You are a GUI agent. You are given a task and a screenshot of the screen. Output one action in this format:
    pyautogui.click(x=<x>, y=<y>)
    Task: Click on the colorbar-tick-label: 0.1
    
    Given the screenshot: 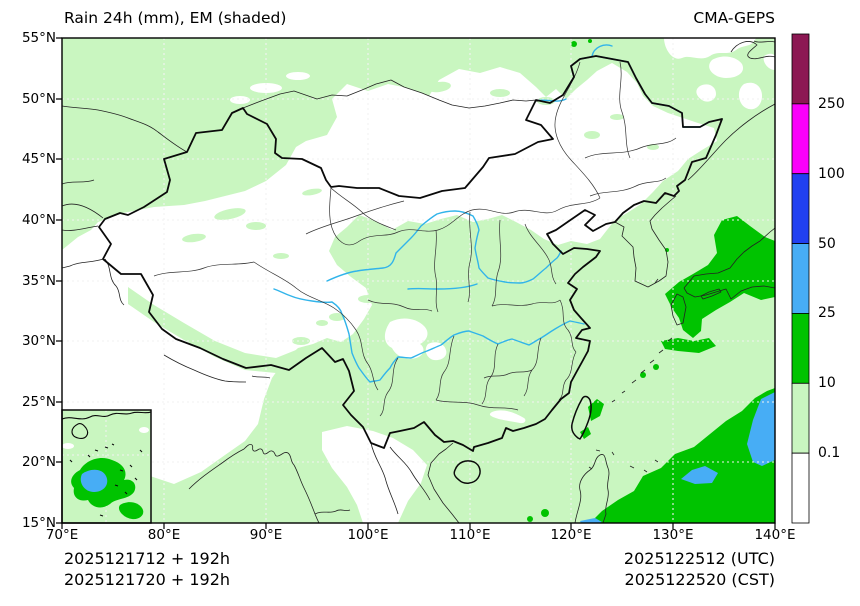 What is the action you would take?
    pyautogui.click(x=829, y=453)
    